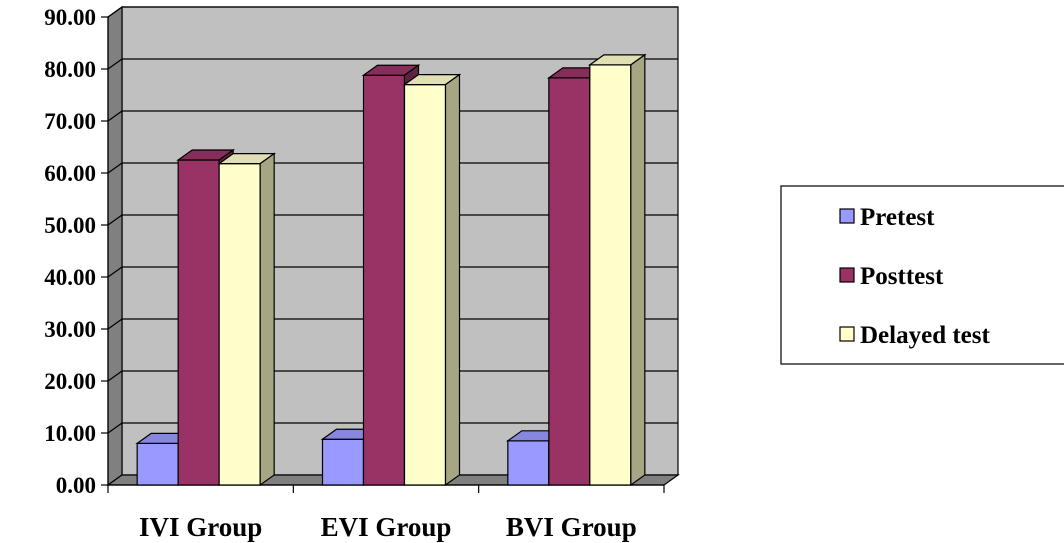  Describe the element at coordinates (897, 217) in the screenshot. I see `legend-label: Pretest` at that location.